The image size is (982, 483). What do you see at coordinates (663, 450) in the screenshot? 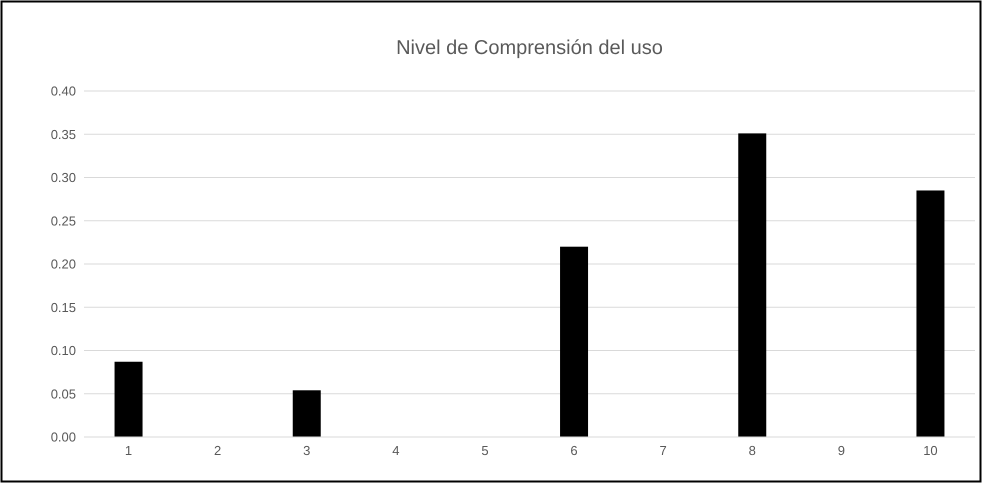
I see `x-tick-label: 7` at bounding box center [663, 450].